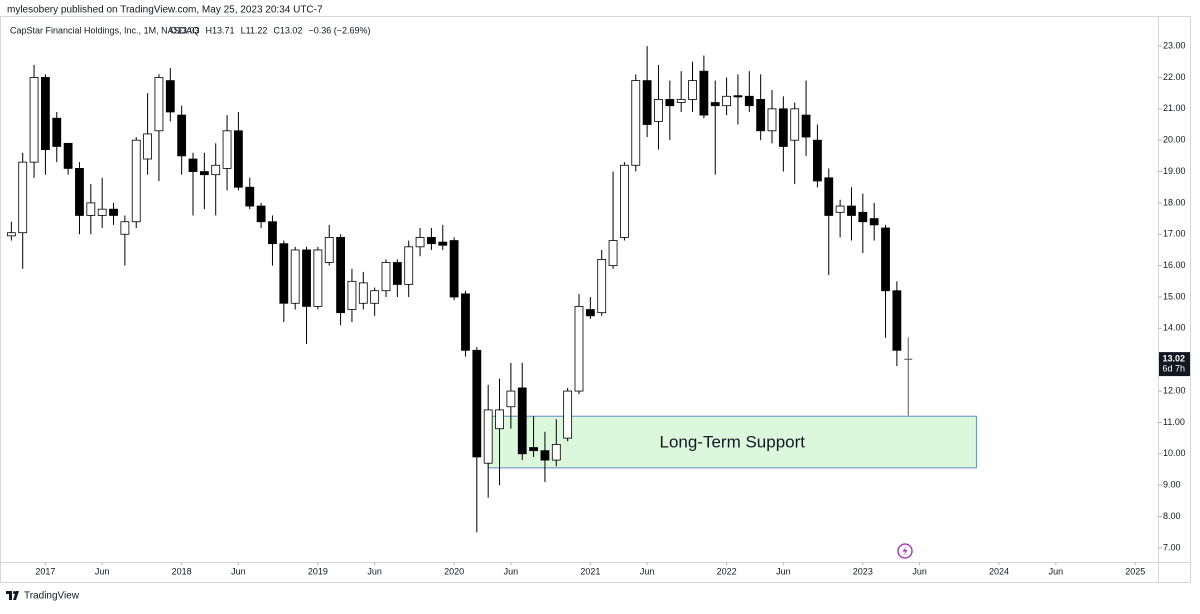 Image resolution: width=1200 pixels, height=614 pixels. What do you see at coordinates (1172, 485) in the screenshot?
I see `y-tick-label: 9.00` at bounding box center [1172, 485].